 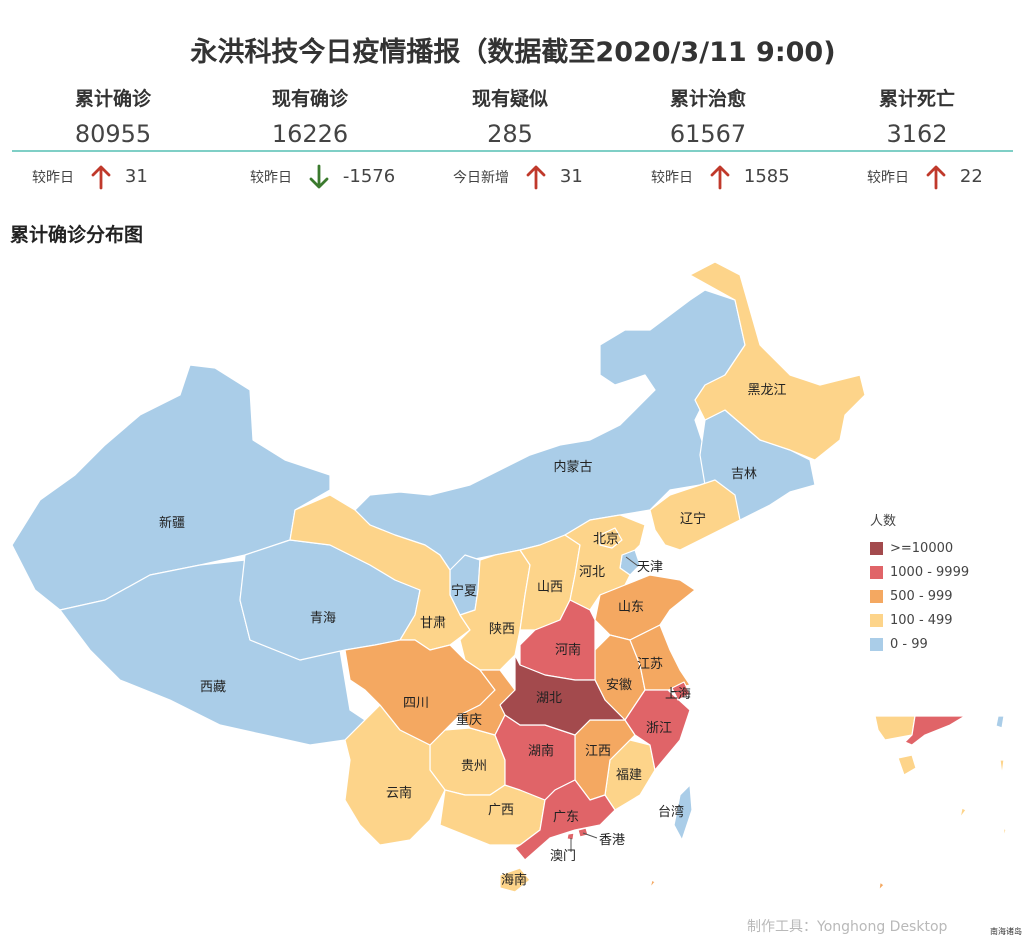 I want to click on label-shanghai: 上海, so click(x=678, y=694).